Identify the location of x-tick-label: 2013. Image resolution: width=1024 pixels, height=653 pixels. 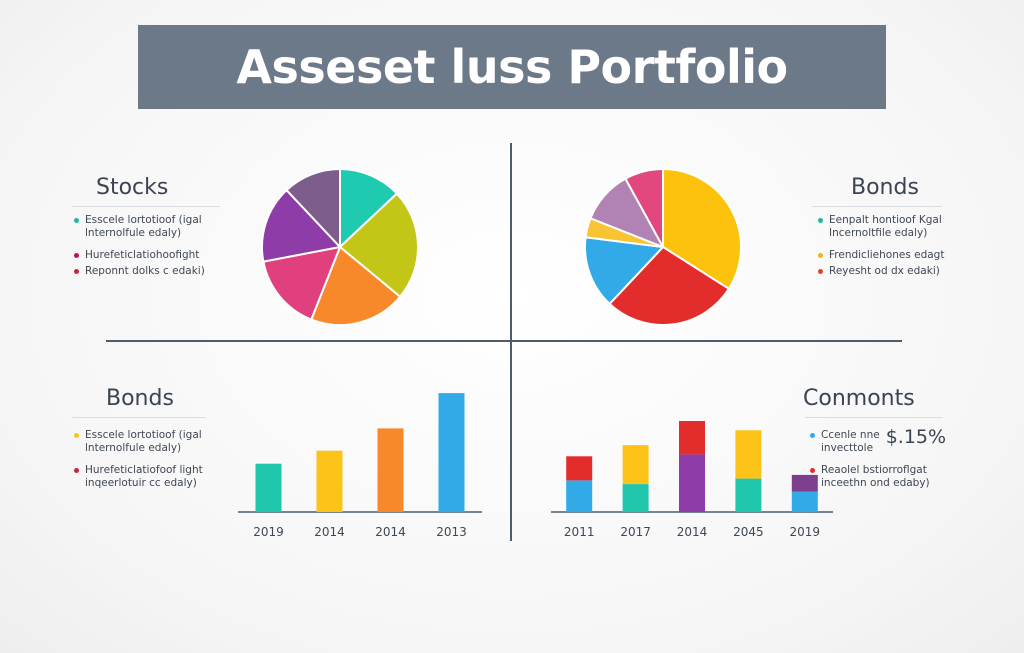
(451, 532).